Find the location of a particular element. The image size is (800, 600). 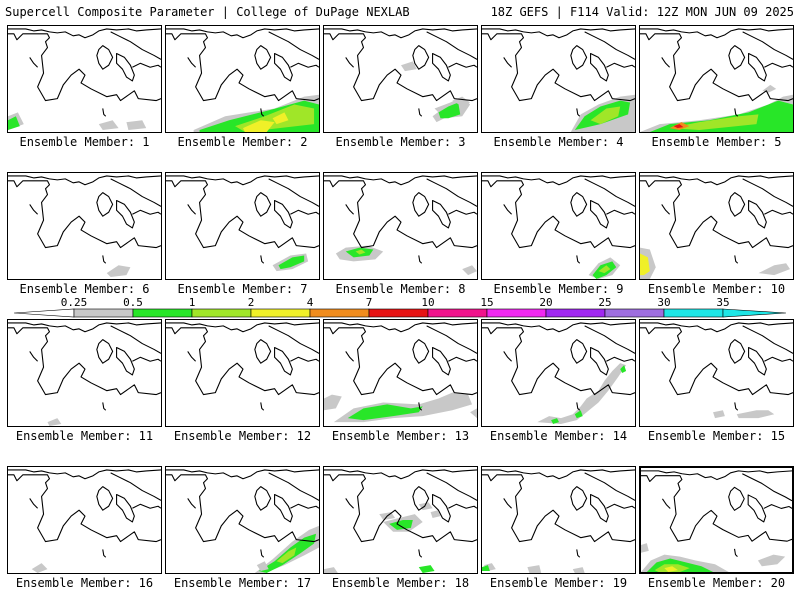

member-label: Ensemble Member: 10 is located at coordinates (716, 289).